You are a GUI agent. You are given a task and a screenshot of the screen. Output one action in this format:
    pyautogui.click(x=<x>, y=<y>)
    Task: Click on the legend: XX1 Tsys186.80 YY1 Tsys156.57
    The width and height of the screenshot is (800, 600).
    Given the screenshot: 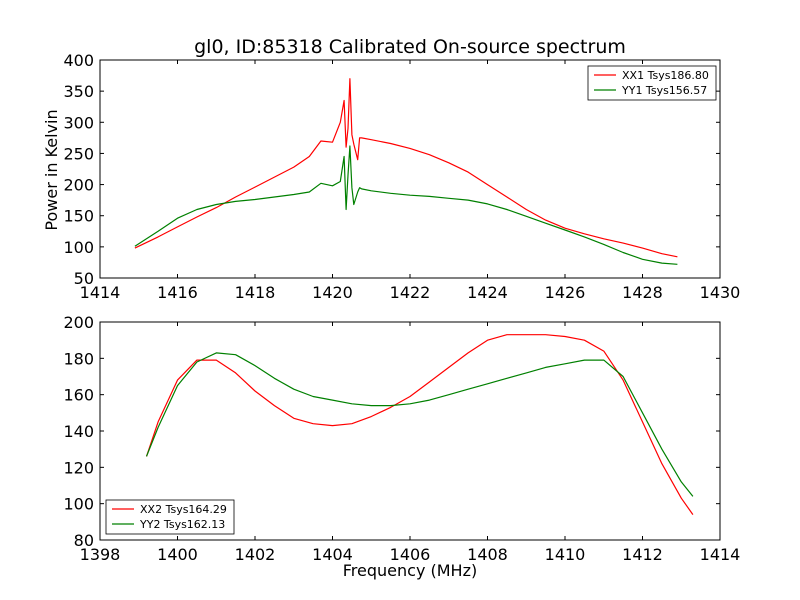 What is the action you would take?
    pyautogui.click(x=652, y=83)
    